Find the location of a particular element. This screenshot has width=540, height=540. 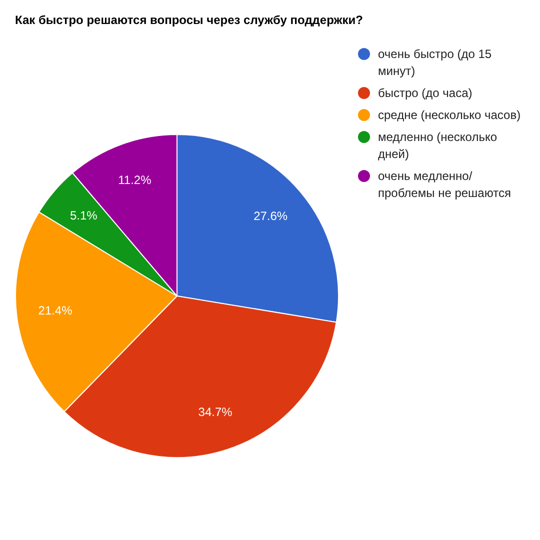

data-label: 34.7% is located at coordinates (215, 411).